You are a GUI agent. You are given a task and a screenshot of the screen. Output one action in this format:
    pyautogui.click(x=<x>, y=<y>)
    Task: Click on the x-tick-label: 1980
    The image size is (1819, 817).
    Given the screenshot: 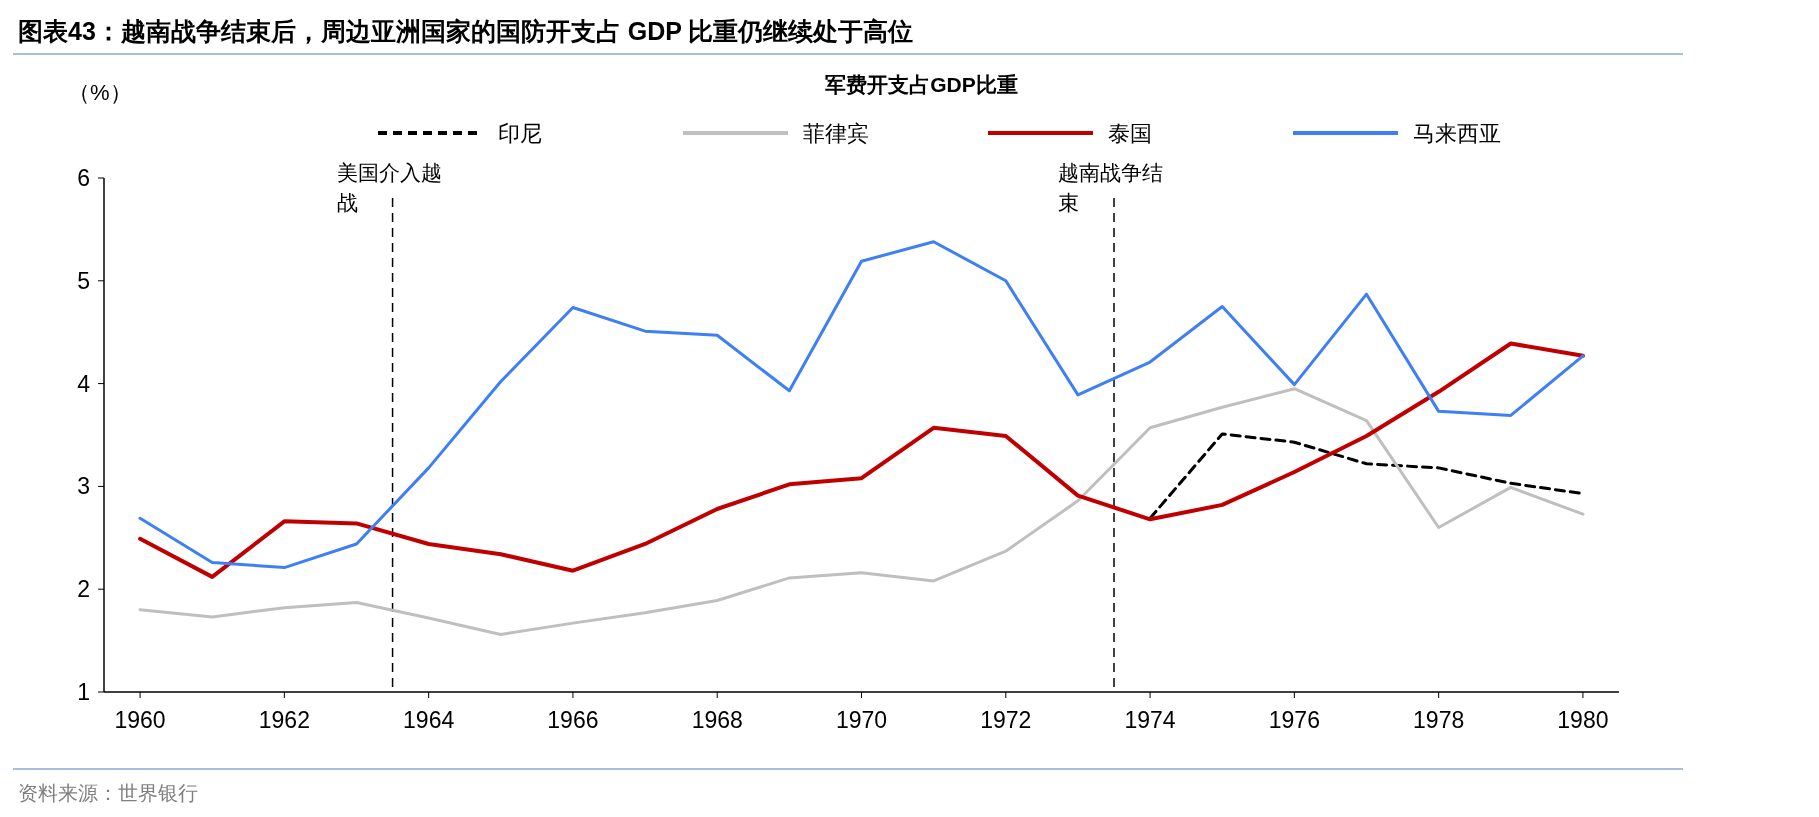 What is the action you would take?
    pyautogui.click(x=1583, y=720)
    